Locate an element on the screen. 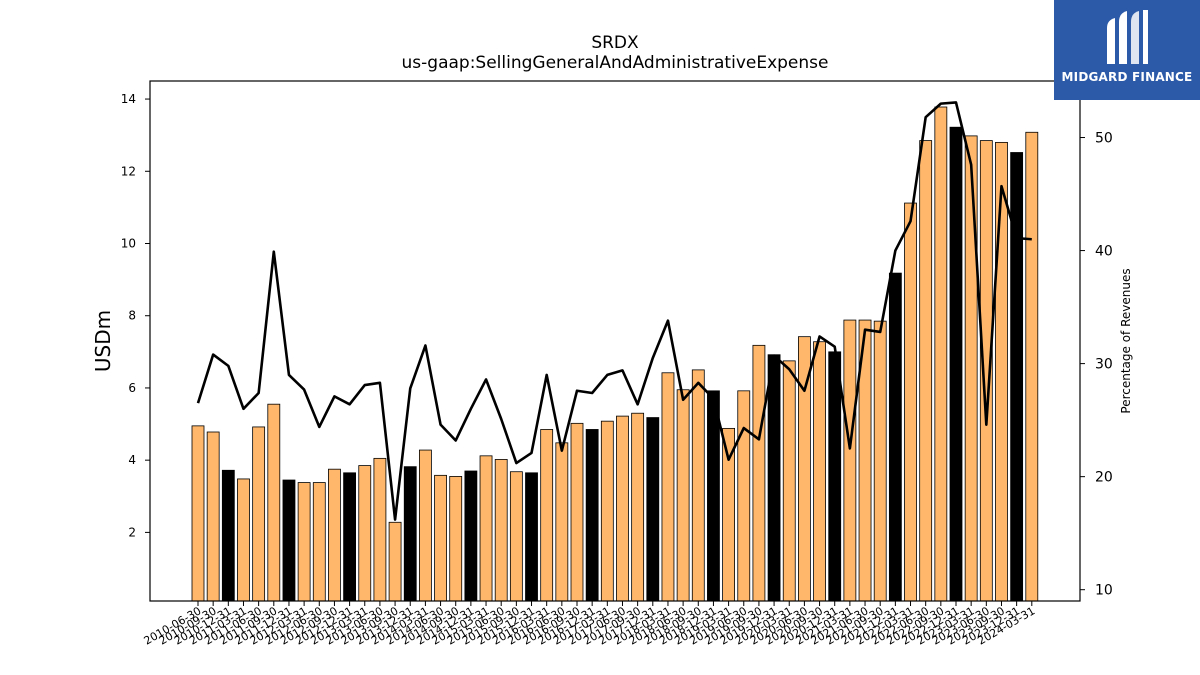 The width and height of the screenshot is (1200, 675). y2-axis-label: Percentage of Revenues is located at coordinates (1126, 340).